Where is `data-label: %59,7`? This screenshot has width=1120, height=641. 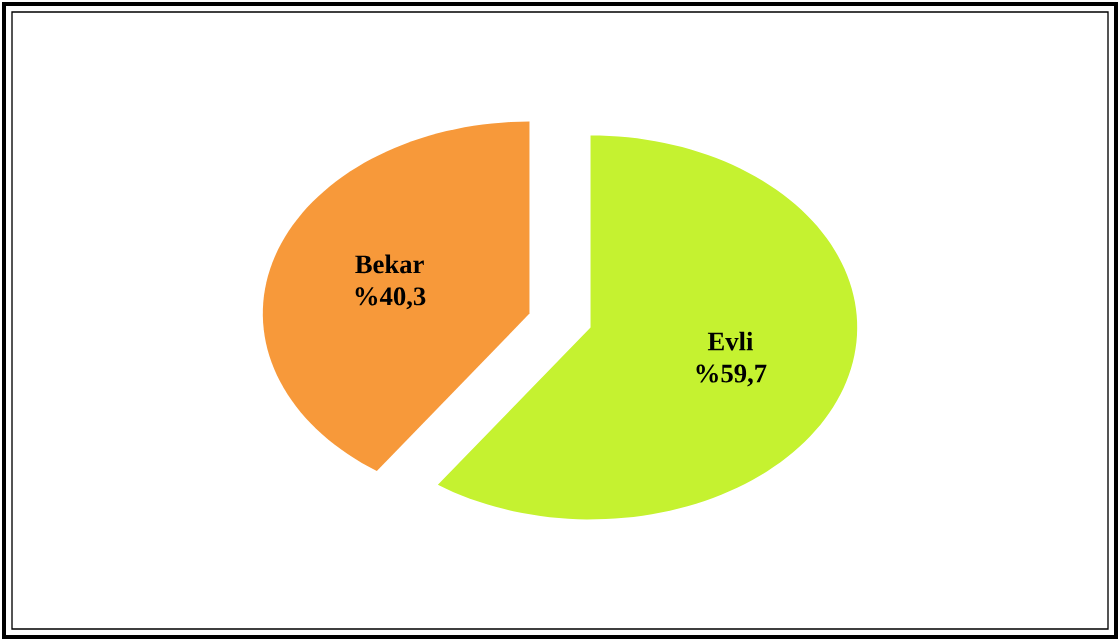
data-label: %59,7 is located at coordinates (731, 375).